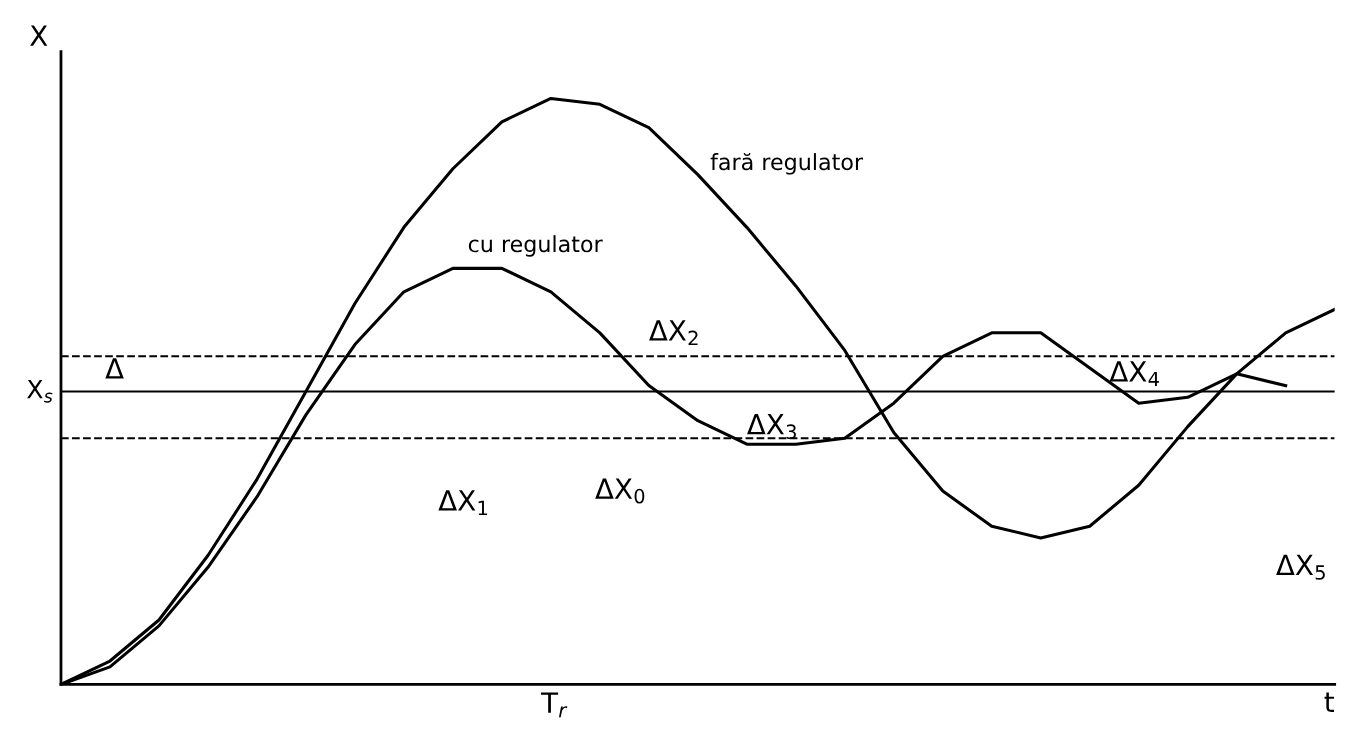  Describe the element at coordinates (1300, 567) in the screenshot. I see `annotation: ΔX$_{5}$` at that location.